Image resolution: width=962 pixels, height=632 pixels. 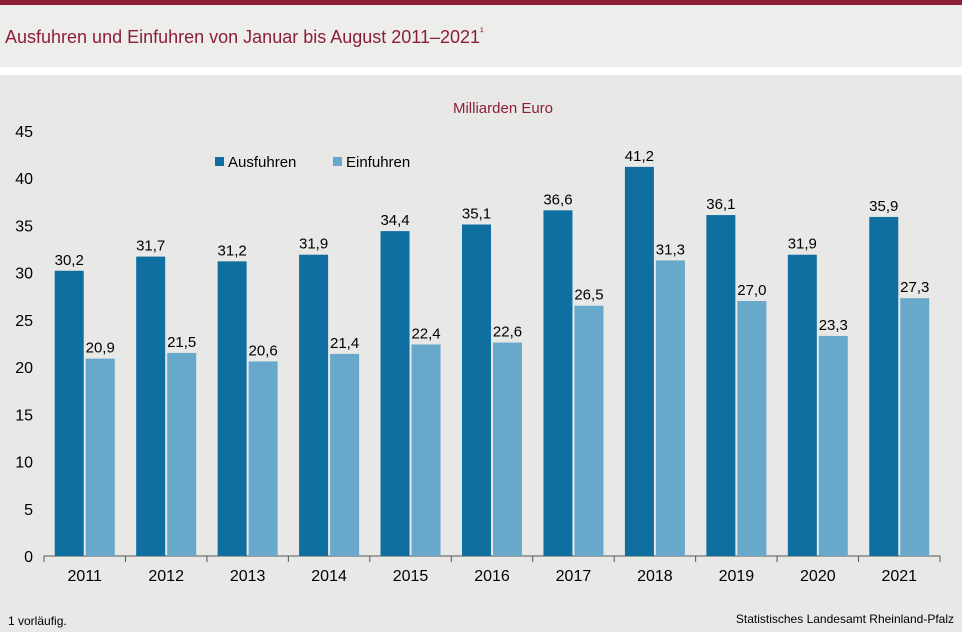 What do you see at coordinates (151, 406) in the screenshot?
I see `bar-ausfuhren-2012` at bounding box center [151, 406].